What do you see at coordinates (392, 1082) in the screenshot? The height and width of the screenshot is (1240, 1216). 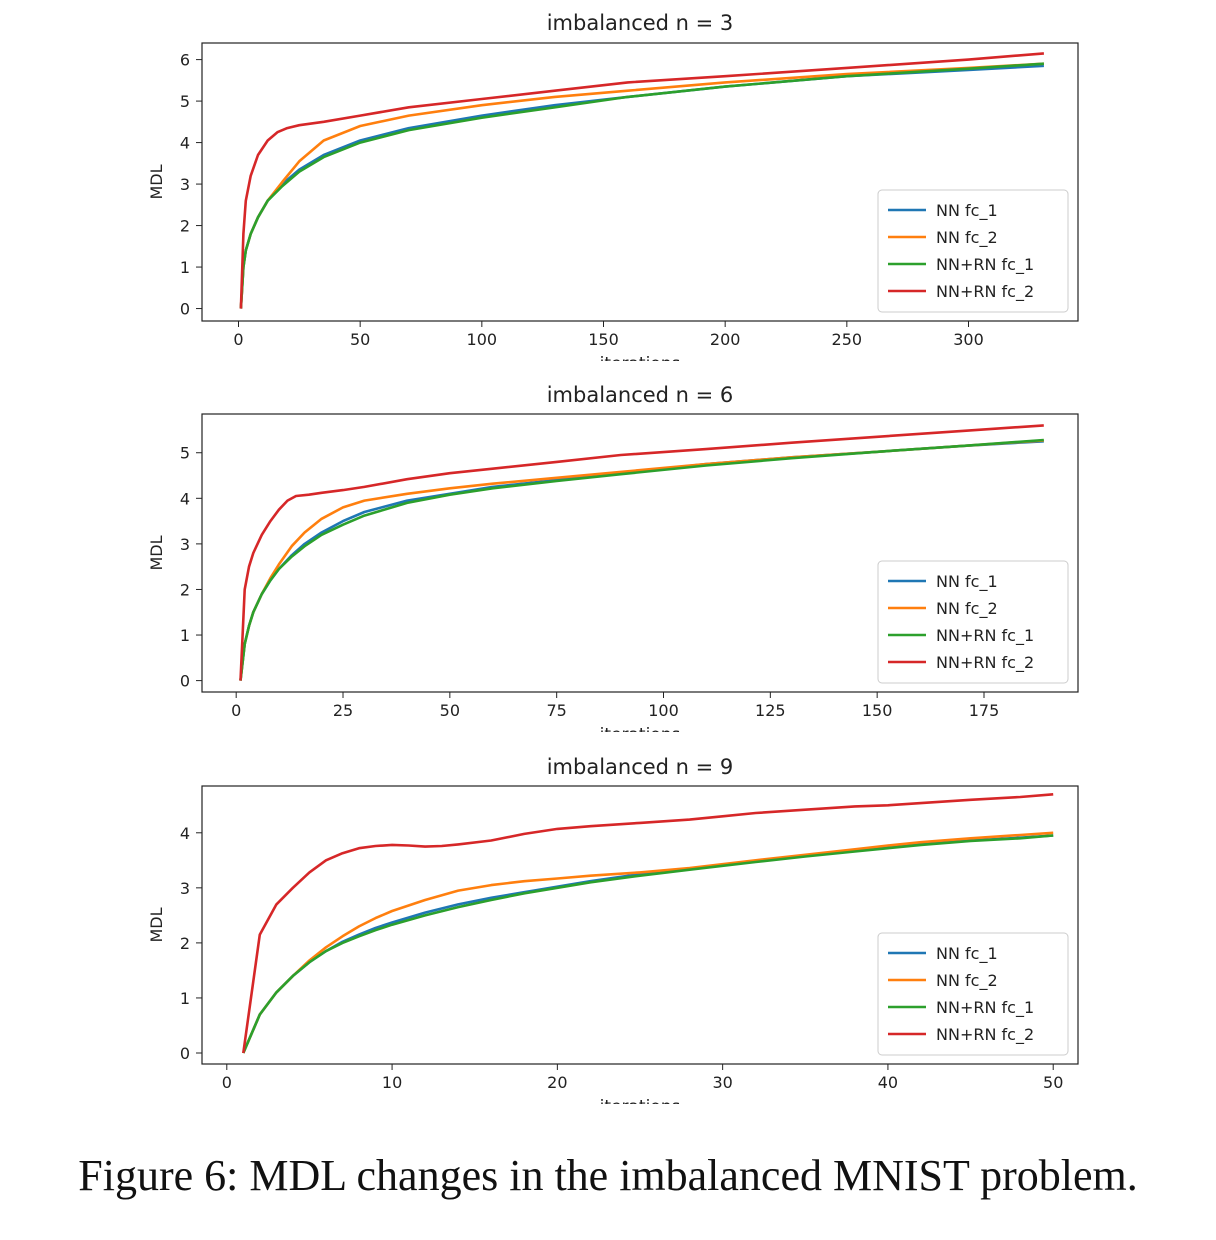 I see `x-tick-label: 10` at bounding box center [392, 1082].